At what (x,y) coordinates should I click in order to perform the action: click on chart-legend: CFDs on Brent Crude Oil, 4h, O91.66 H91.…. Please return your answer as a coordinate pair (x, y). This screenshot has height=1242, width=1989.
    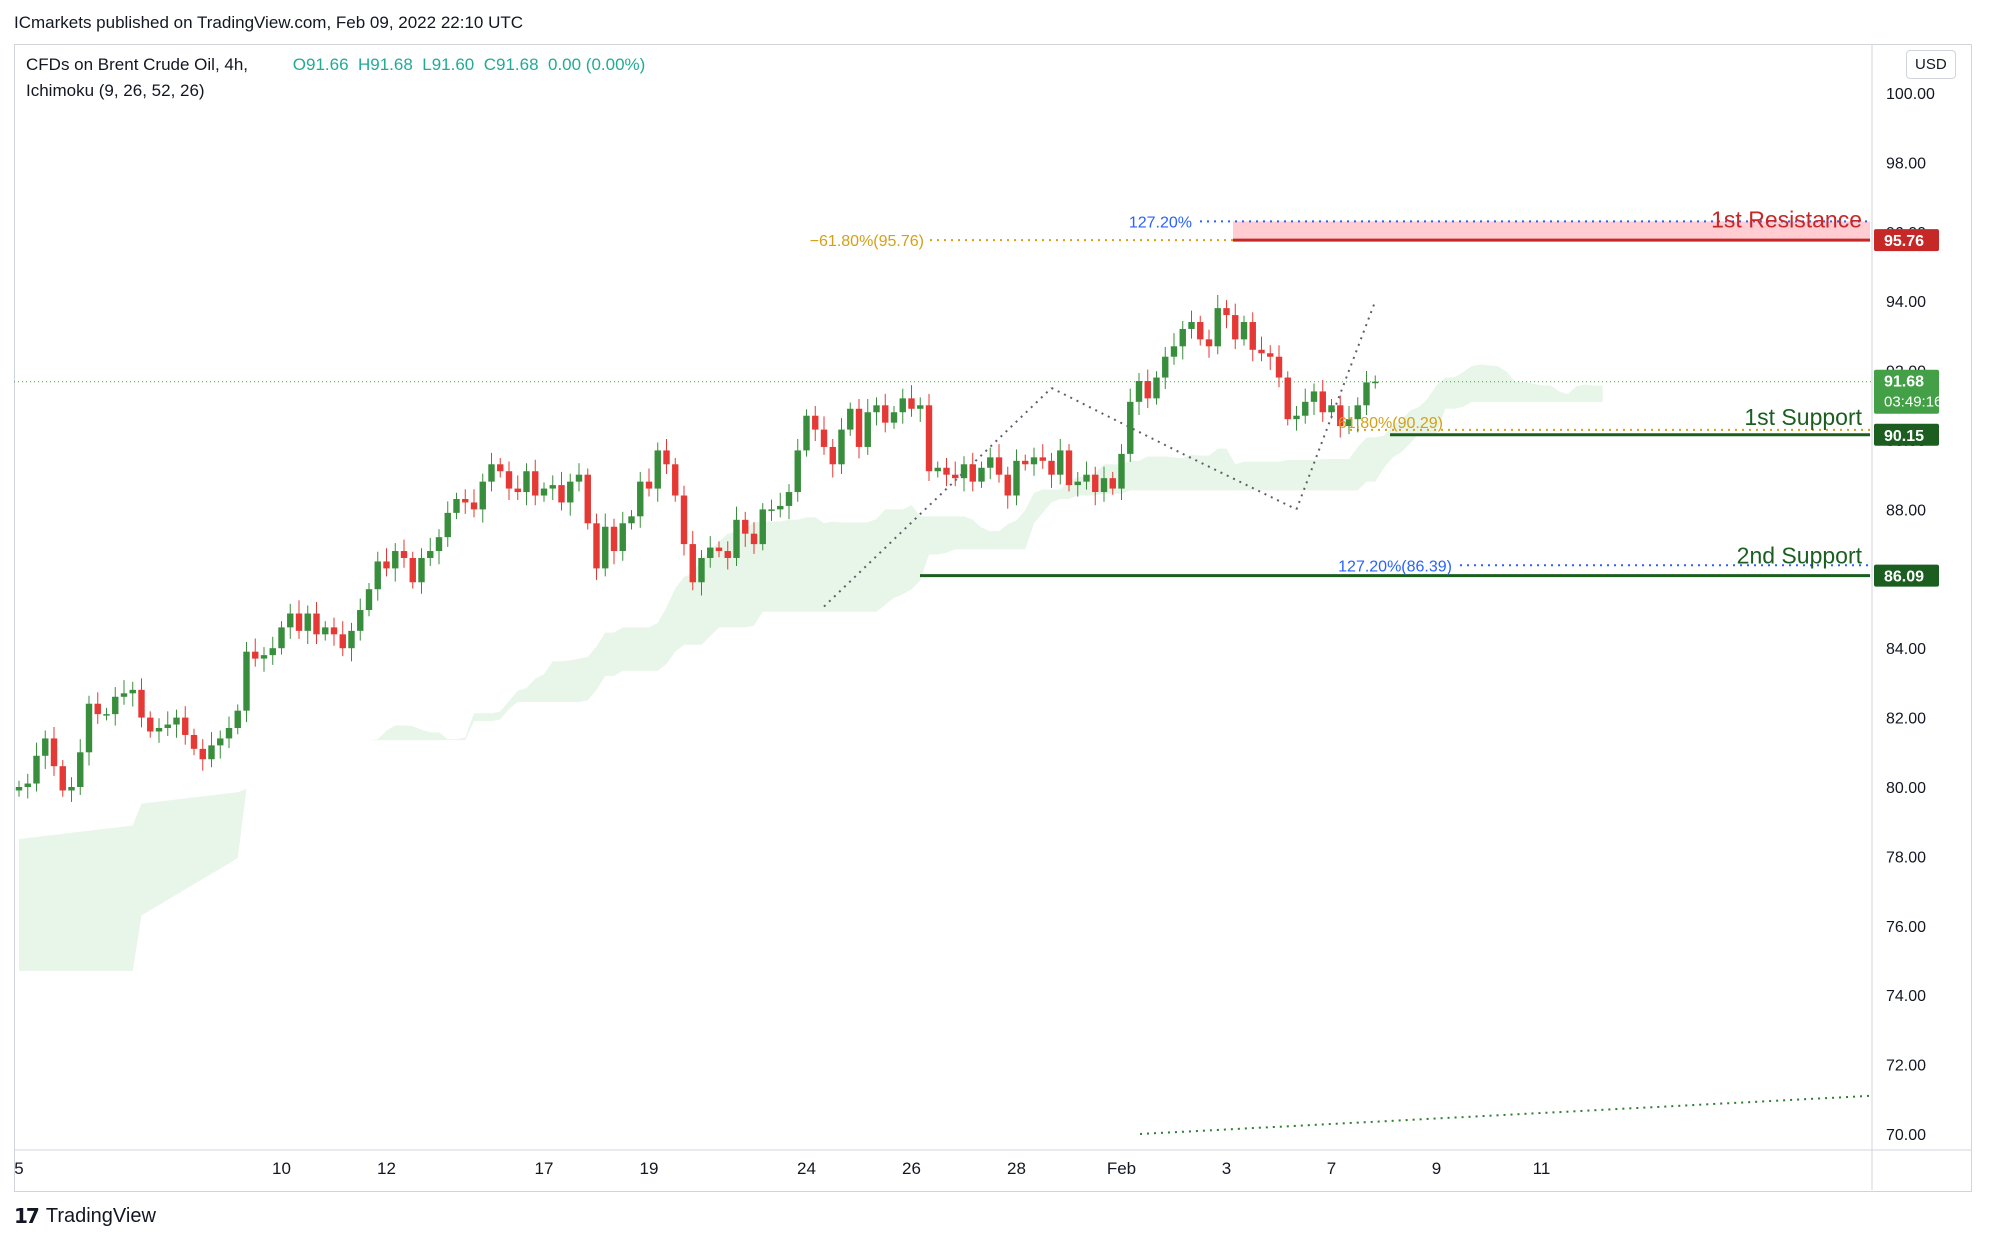
    Looking at the image, I should click on (335, 78).